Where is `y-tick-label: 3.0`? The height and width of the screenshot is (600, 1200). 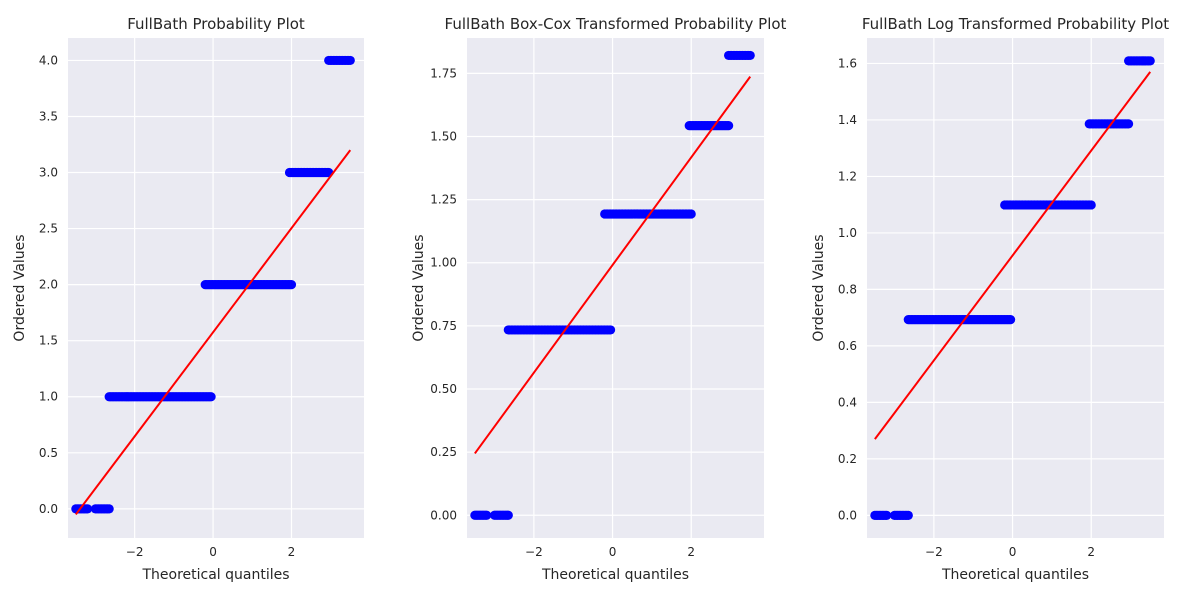 y-tick-label: 3.0 is located at coordinates (48, 173).